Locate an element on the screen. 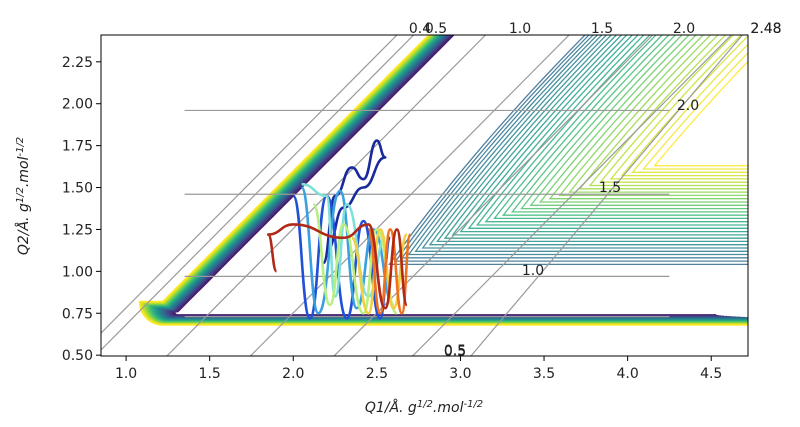 The width and height of the screenshot is (800, 427). x-tick-label: 3.0 is located at coordinates (460, 374).